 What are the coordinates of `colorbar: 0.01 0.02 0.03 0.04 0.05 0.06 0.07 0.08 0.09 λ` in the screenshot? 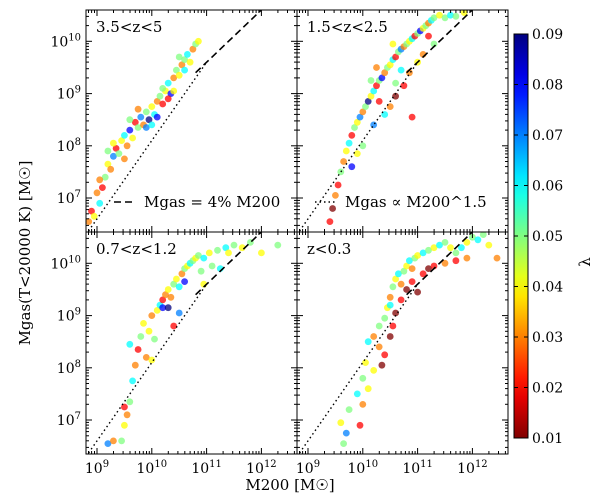 It's located at (553, 237).